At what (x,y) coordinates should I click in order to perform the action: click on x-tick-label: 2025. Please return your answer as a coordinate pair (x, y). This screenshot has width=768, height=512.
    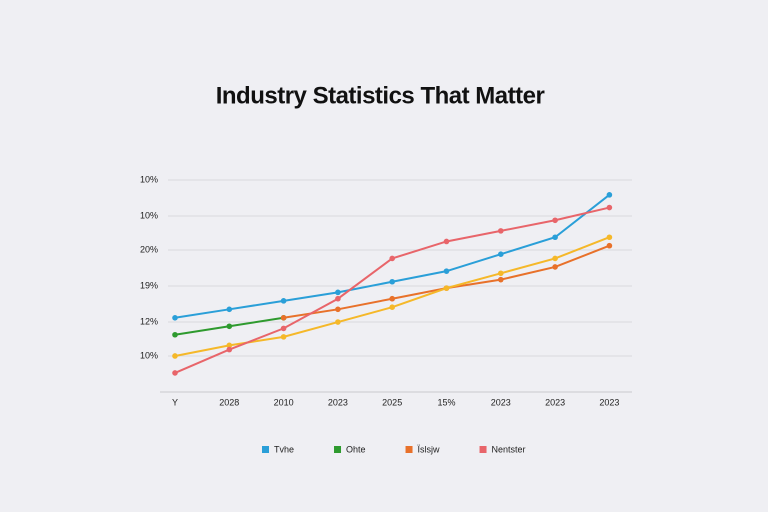
    Looking at the image, I should click on (392, 402).